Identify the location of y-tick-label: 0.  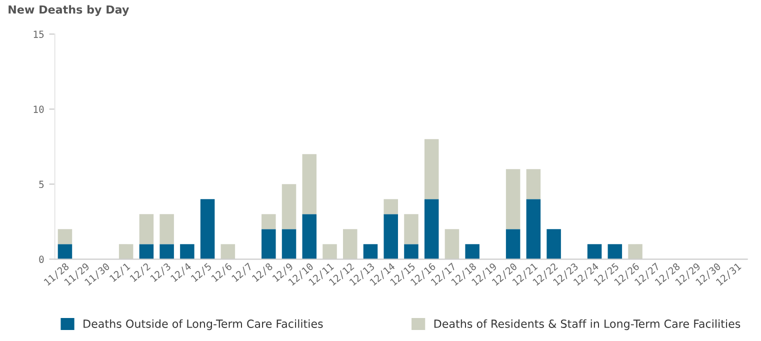
(41, 260).